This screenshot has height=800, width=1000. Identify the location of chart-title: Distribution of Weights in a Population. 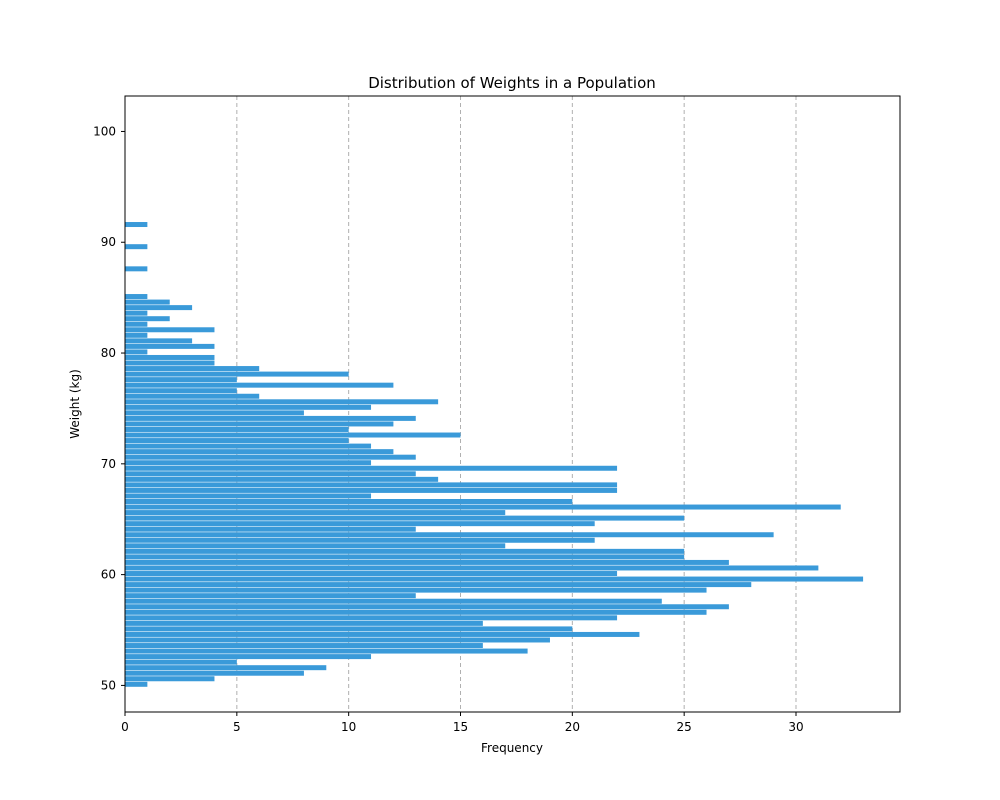
(512, 83).